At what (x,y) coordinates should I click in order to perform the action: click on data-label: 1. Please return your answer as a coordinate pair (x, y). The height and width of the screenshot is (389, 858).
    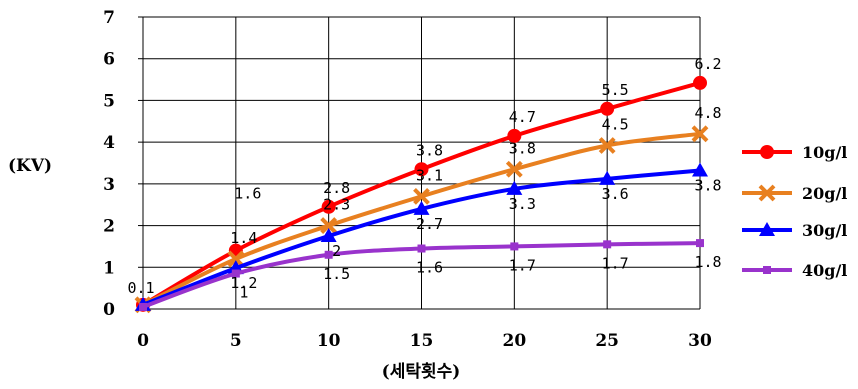
    Looking at the image, I should click on (243, 293).